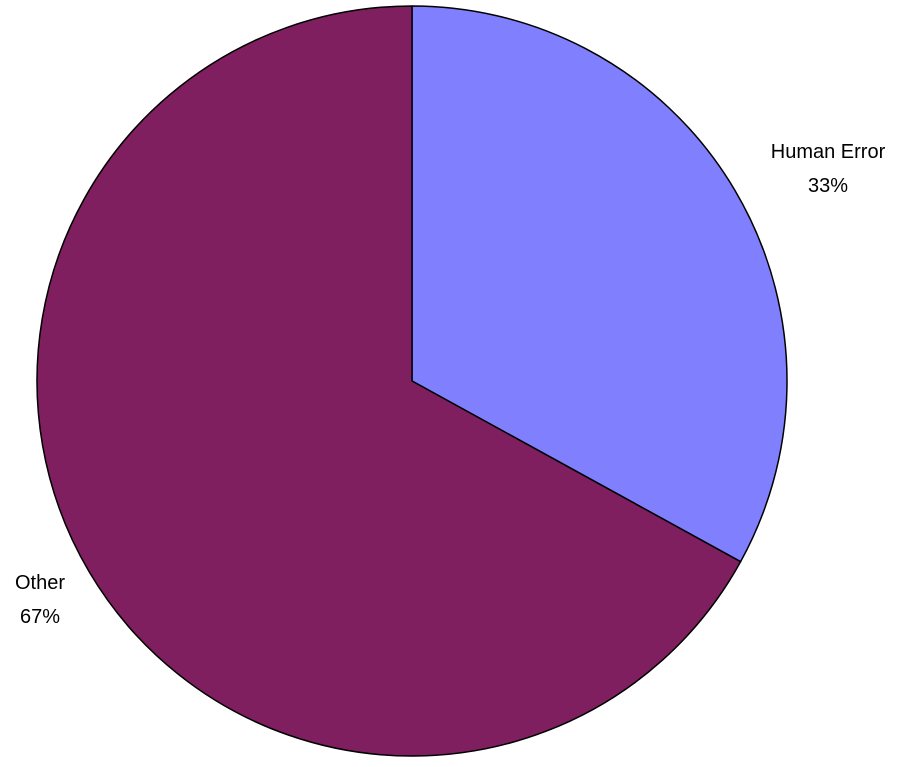  What do you see at coordinates (40, 617) in the screenshot?
I see `slice-value-label-other: 67%` at bounding box center [40, 617].